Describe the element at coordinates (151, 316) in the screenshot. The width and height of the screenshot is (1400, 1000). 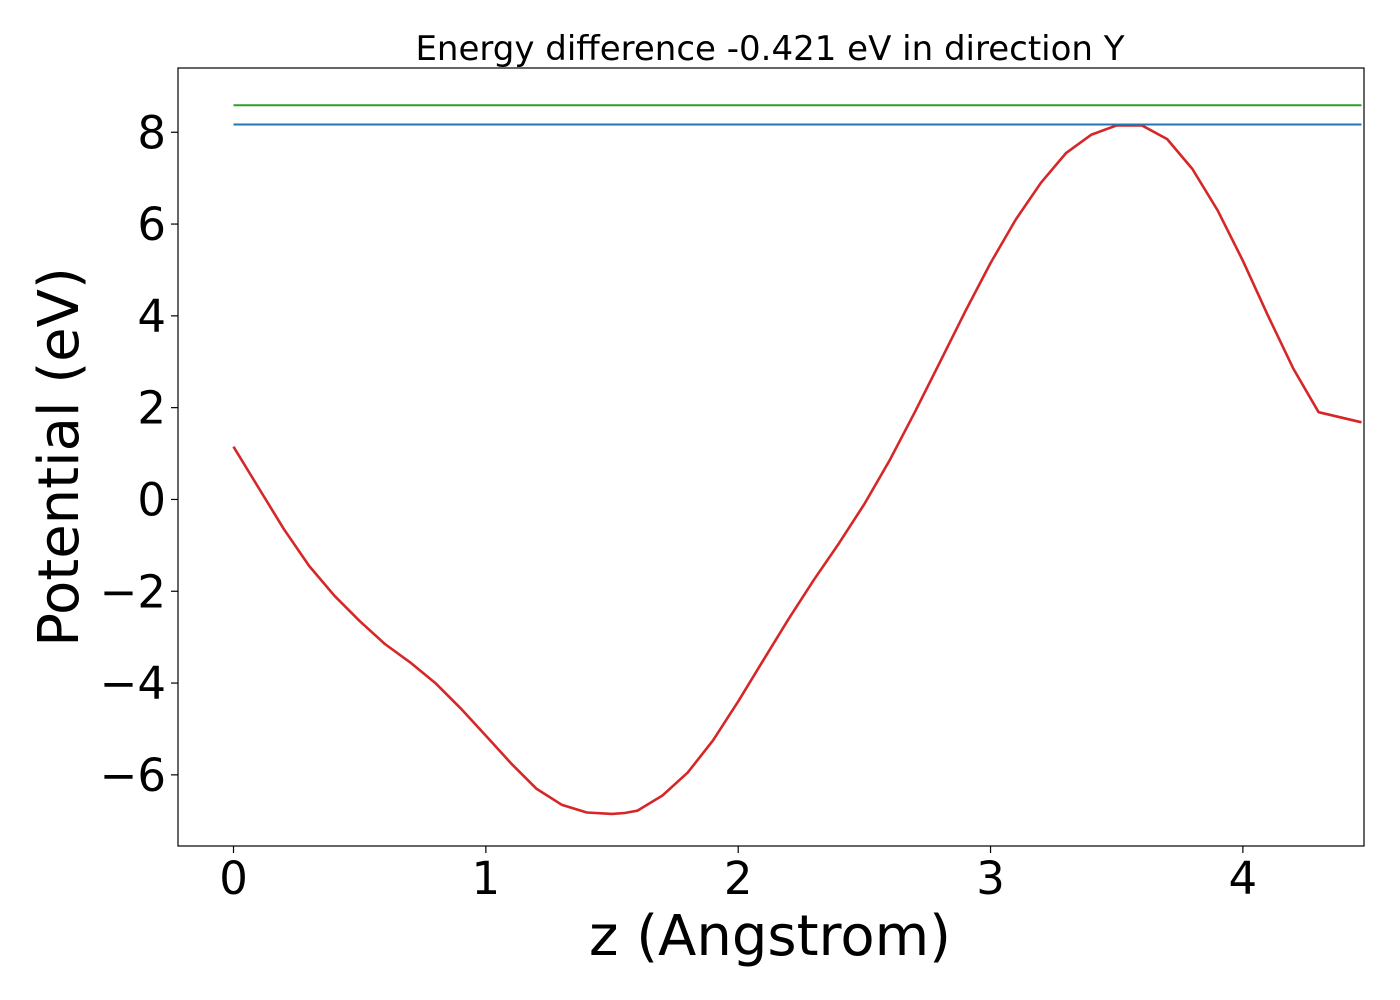
I see `y-tick-label: 4` at that location.